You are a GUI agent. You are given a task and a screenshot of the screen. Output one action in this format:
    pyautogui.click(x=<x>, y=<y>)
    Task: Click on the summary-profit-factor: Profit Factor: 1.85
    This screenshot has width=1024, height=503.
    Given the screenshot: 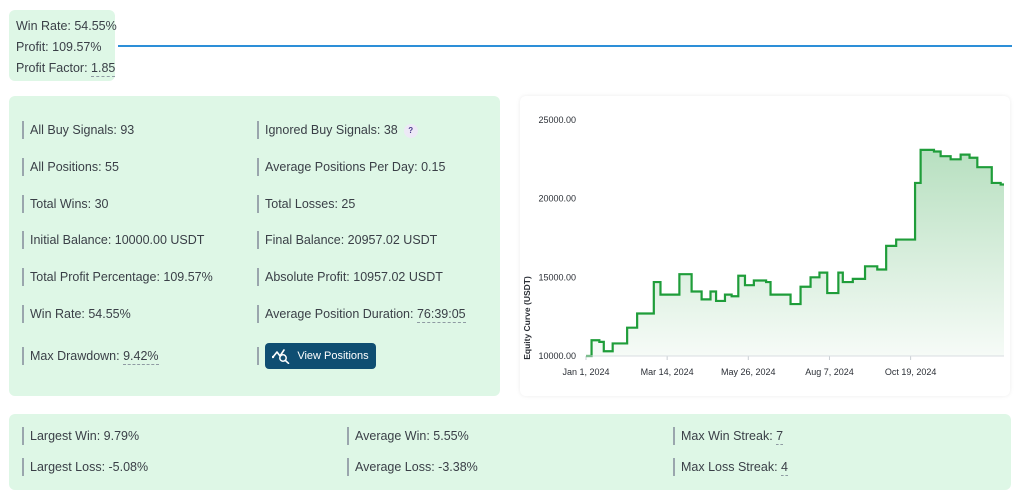 What is the action you would take?
    pyautogui.click(x=66, y=69)
    